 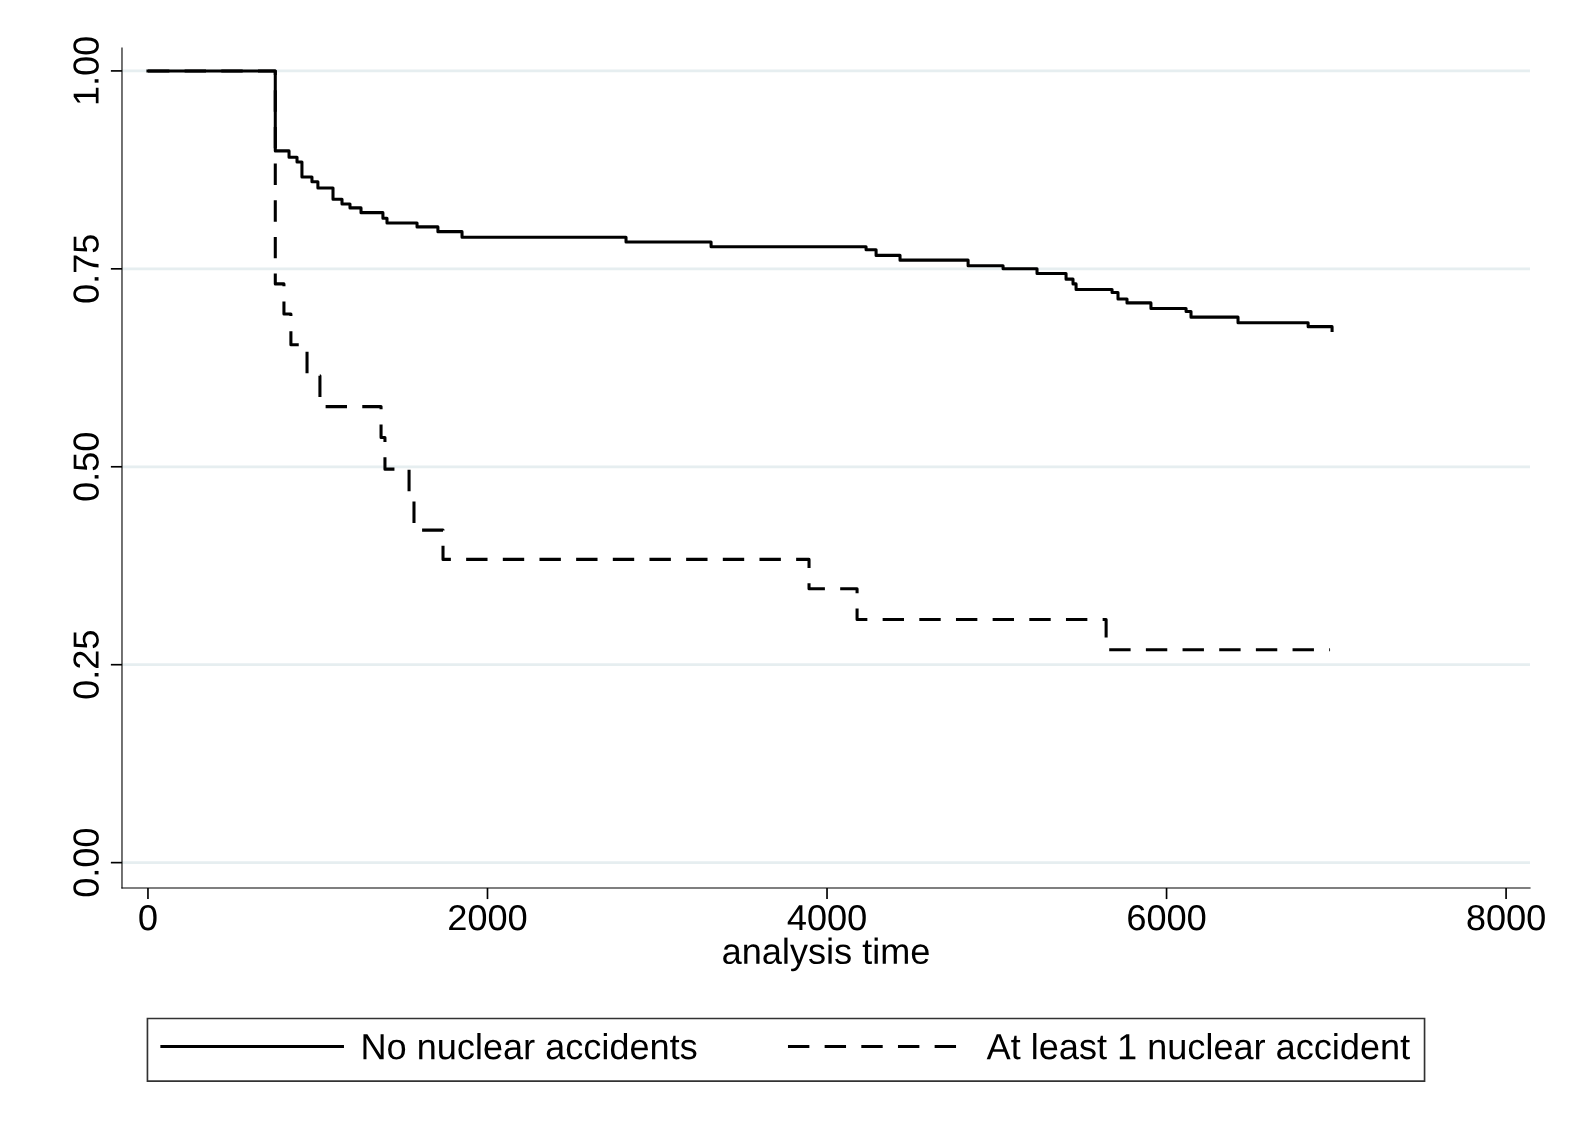 I want to click on x-tick-label: 4000, so click(x=826, y=917).